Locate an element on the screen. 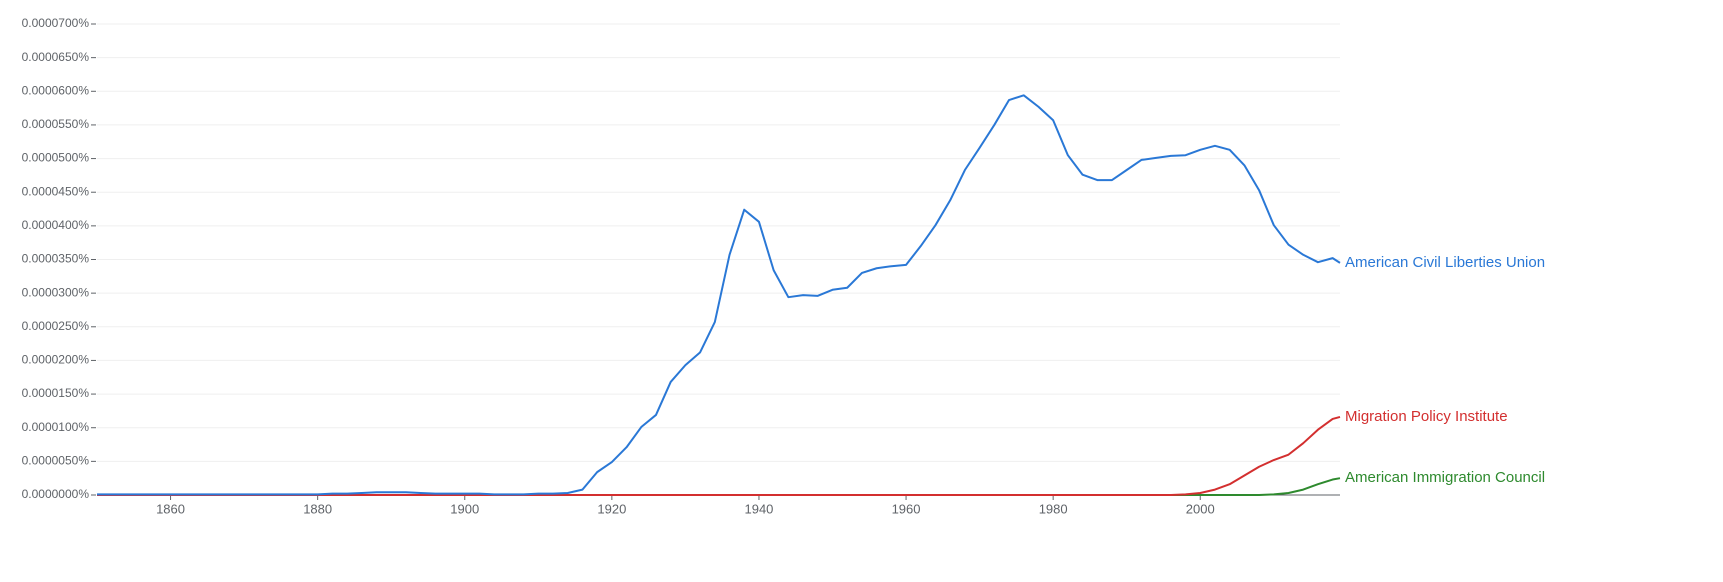 The width and height of the screenshot is (1723, 582). y-tick-label: 0.0000150% is located at coordinates (56, 393).